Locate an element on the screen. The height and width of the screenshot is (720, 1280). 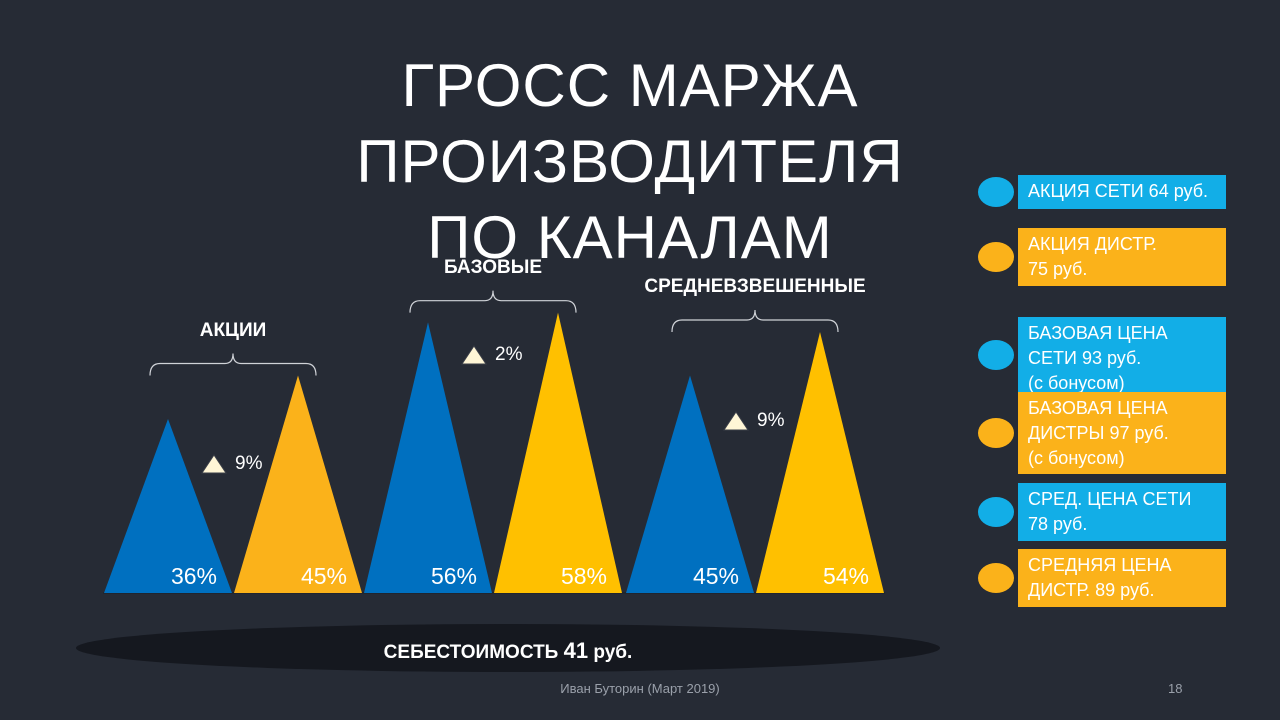
cost-value: 41 is located at coordinates (576, 650).